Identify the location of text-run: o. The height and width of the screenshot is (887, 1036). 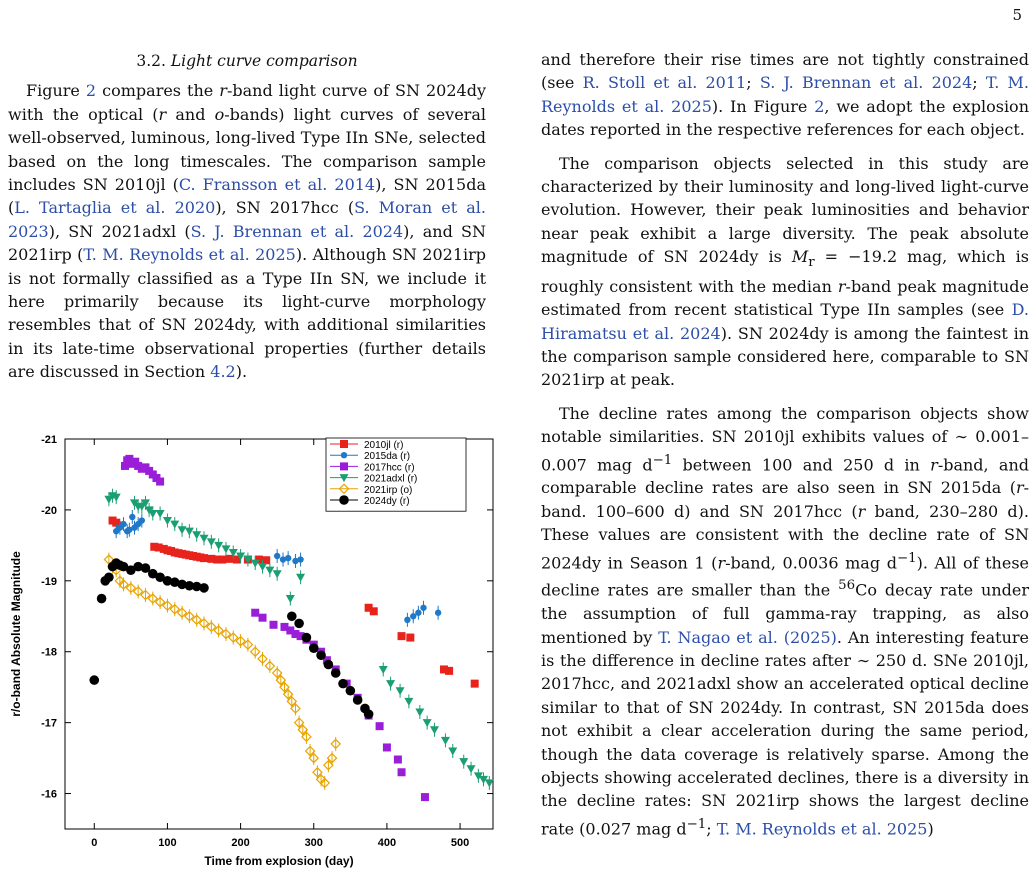
(219, 114).